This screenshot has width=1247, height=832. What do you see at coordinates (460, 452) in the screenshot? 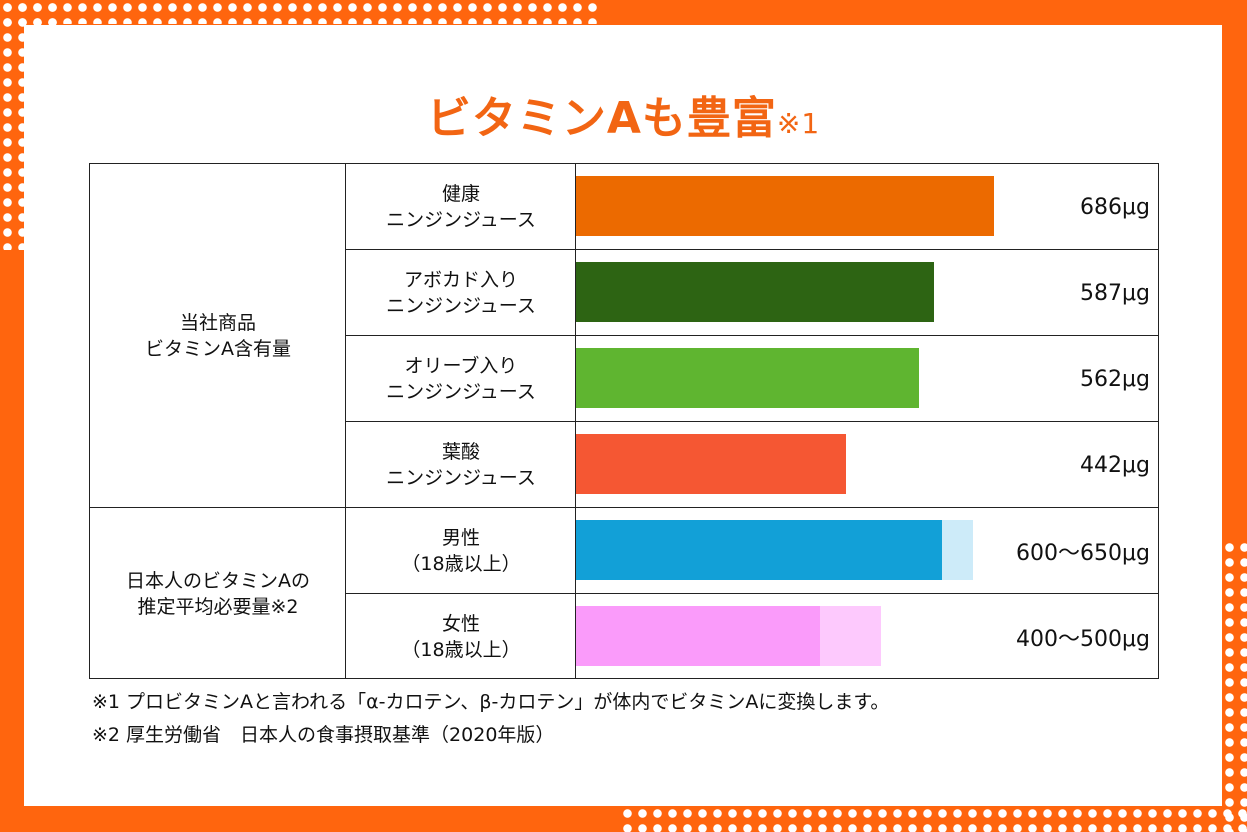
I see `row-label-line: 葉酸` at bounding box center [460, 452].